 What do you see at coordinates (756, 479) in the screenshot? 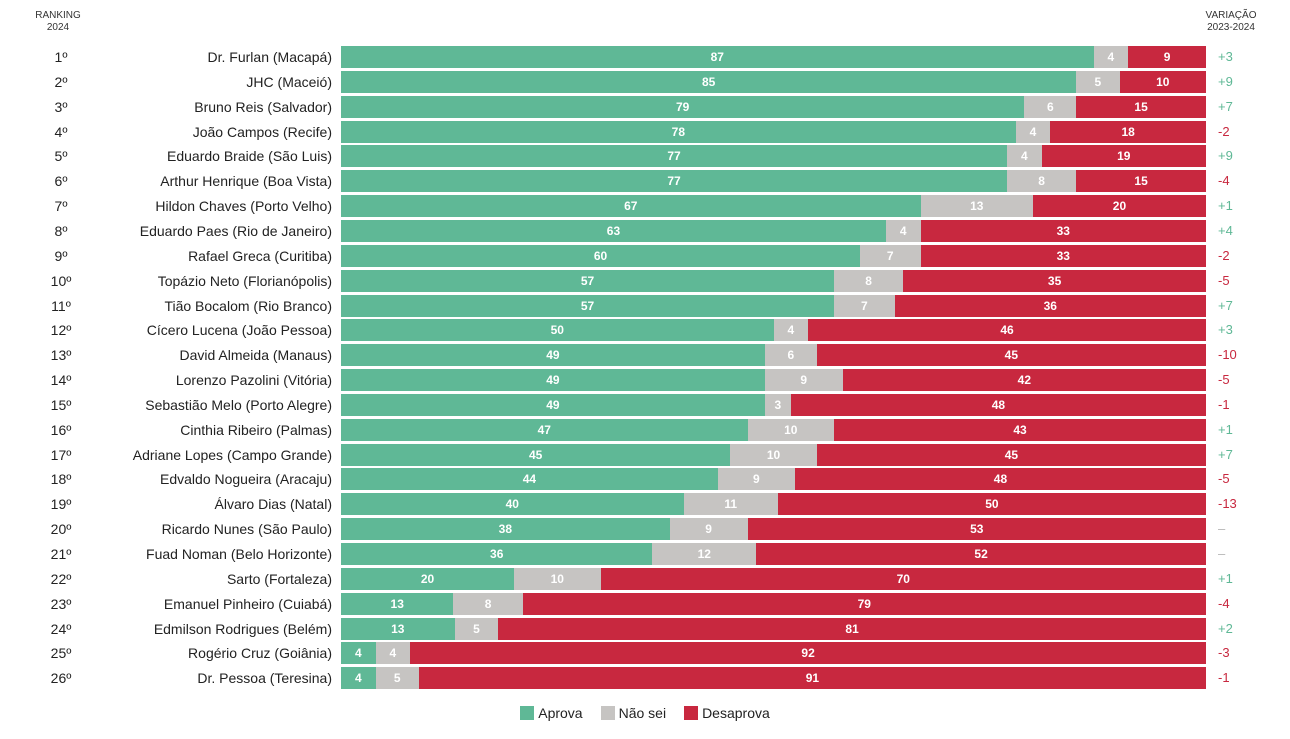
I see `bar-value-unsure: 9` at bounding box center [756, 479].